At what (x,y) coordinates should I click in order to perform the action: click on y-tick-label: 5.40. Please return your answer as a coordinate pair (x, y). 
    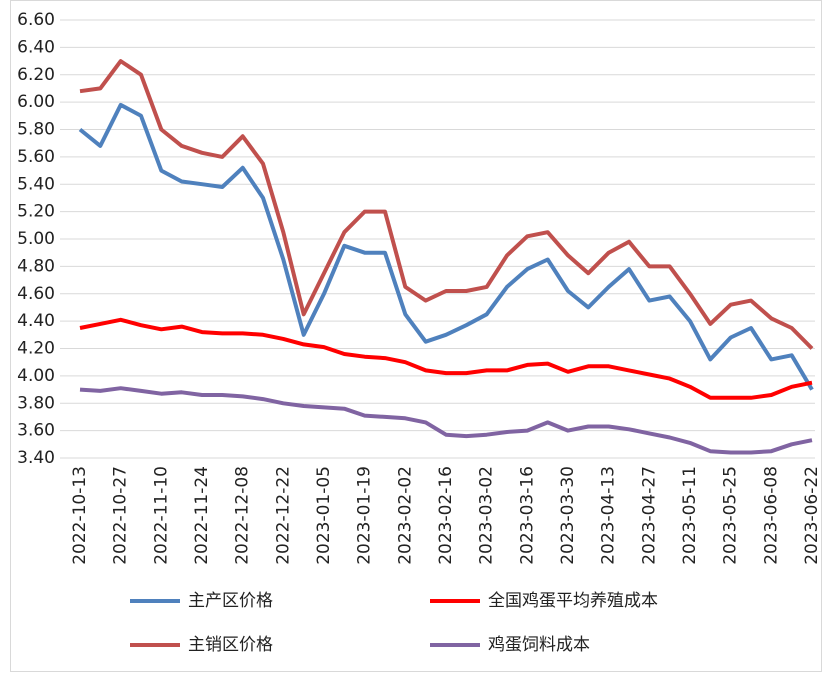
    Looking at the image, I should click on (36, 184).